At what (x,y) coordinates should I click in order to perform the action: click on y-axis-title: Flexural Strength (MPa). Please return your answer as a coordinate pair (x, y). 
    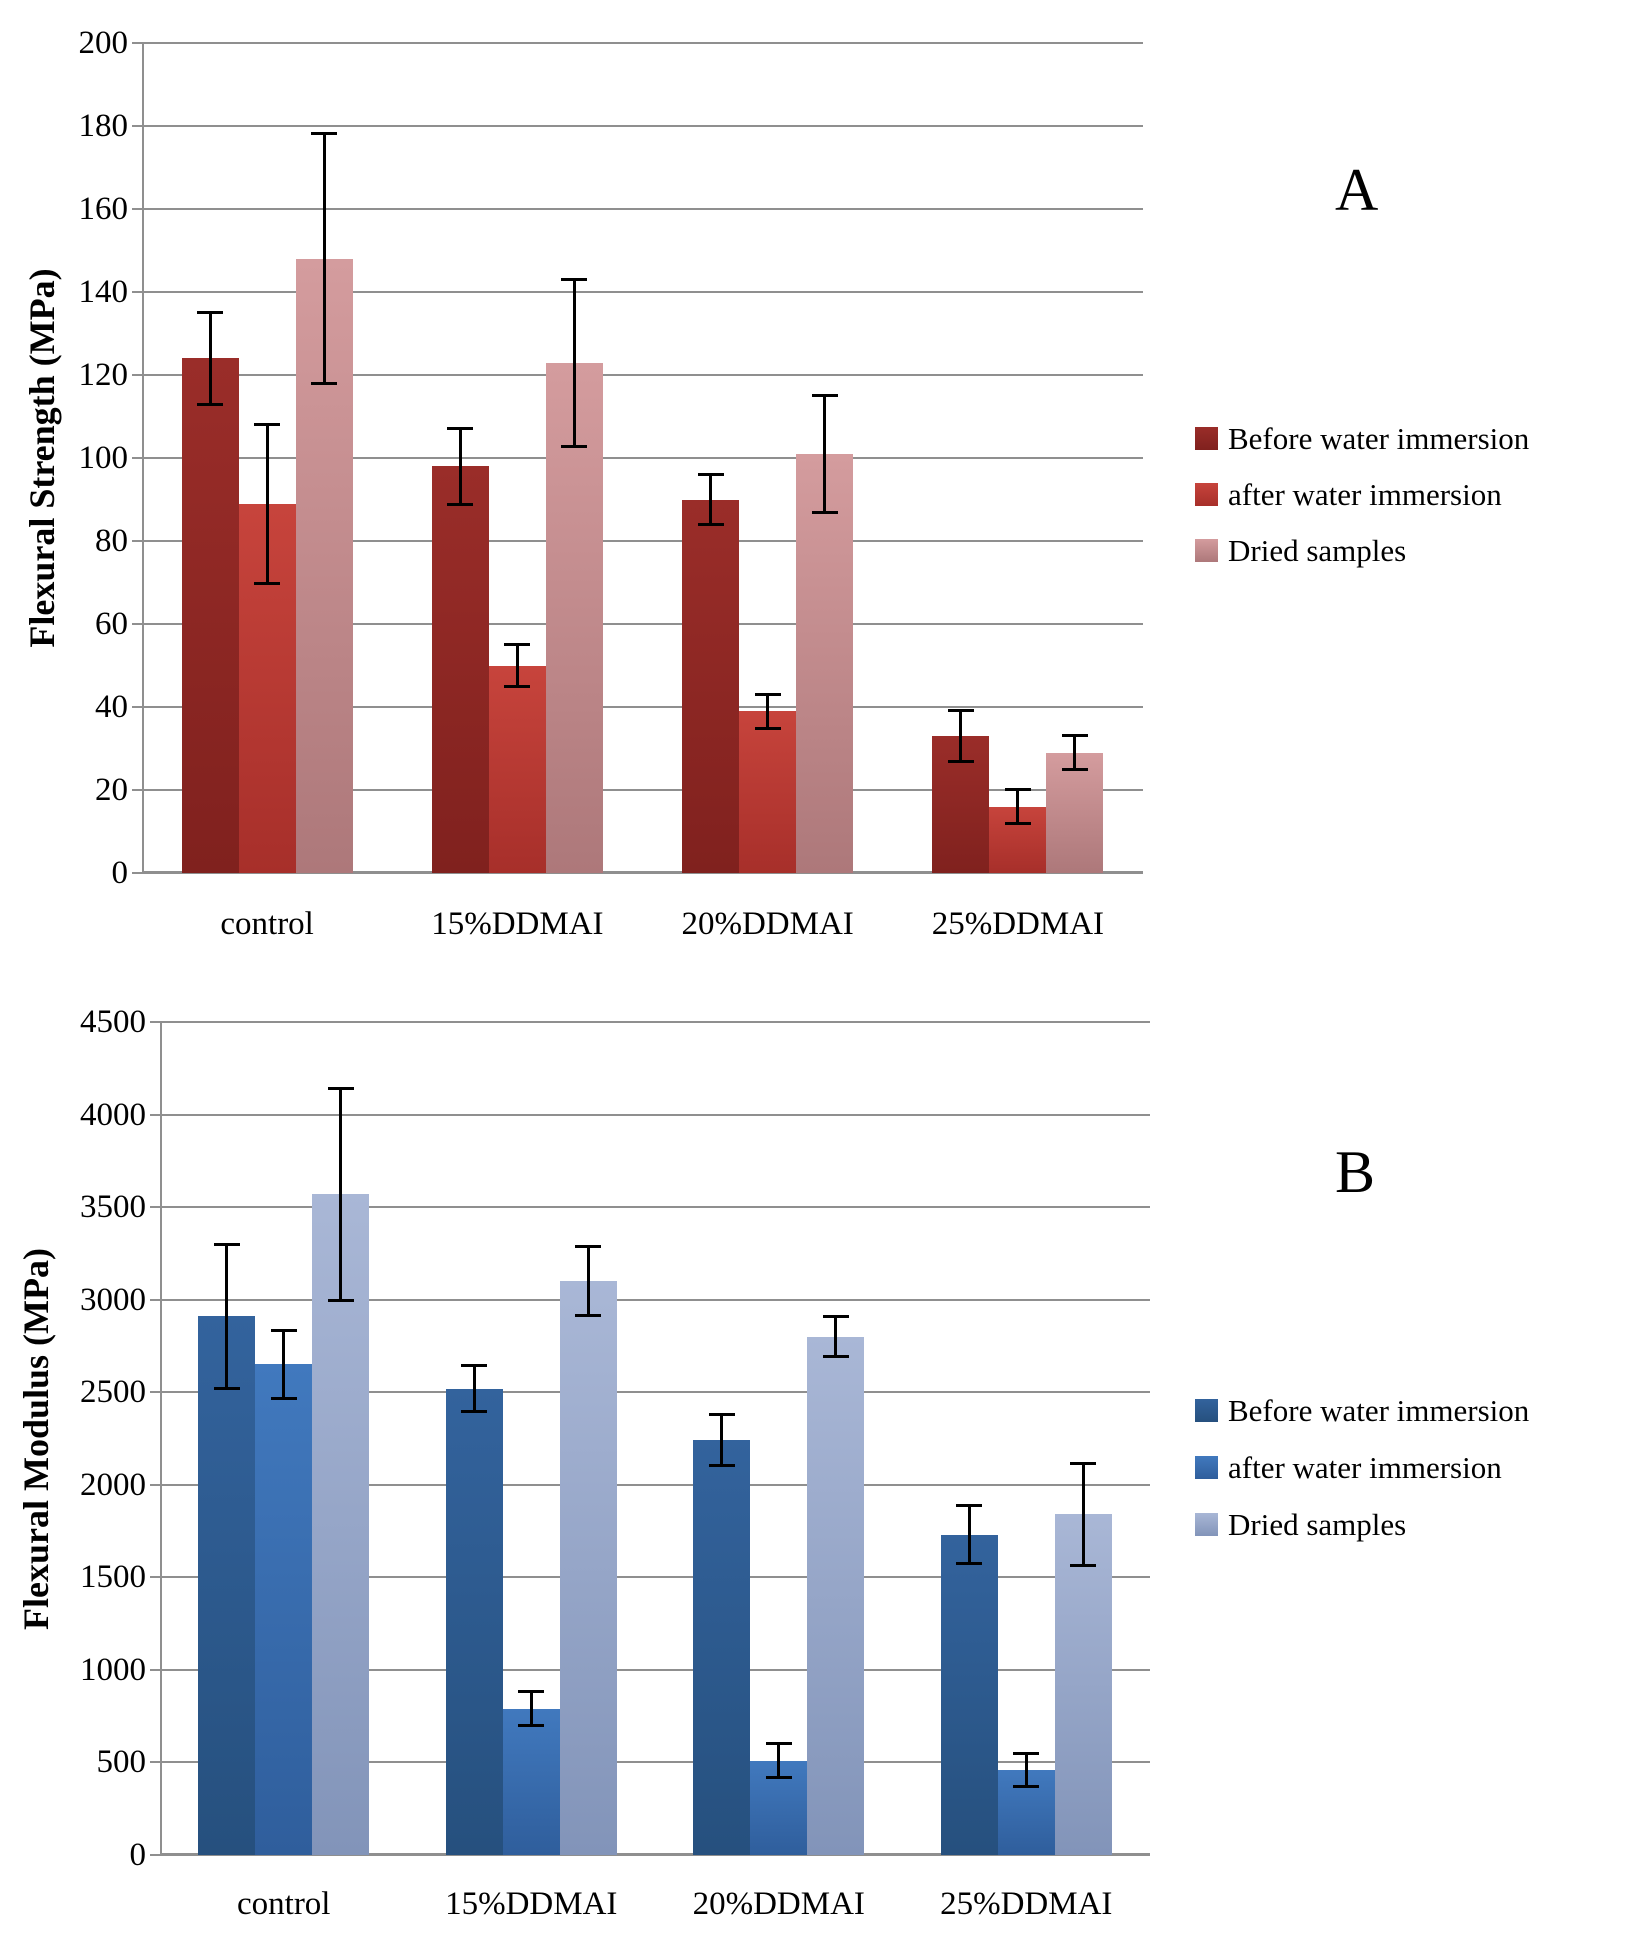
    Looking at the image, I should click on (42, 458).